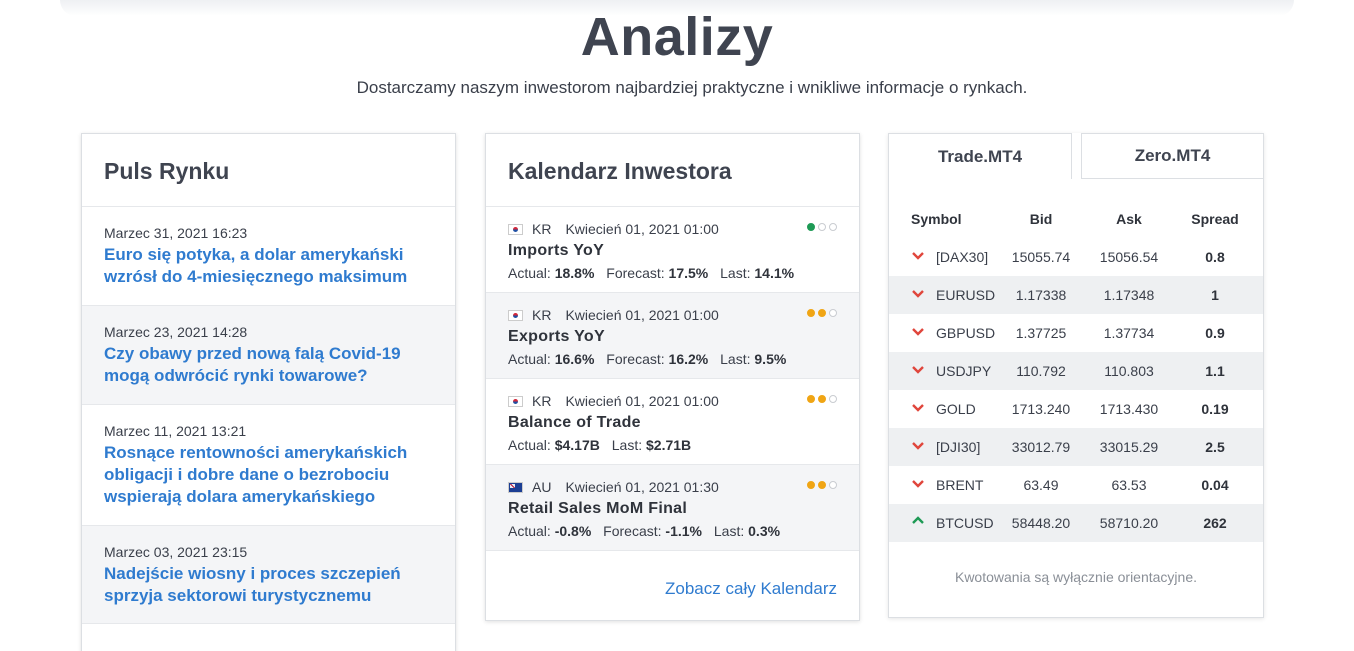  Describe the element at coordinates (268, 170) in the screenshot. I see `puls-rynku-title: Puls Rynku` at that location.